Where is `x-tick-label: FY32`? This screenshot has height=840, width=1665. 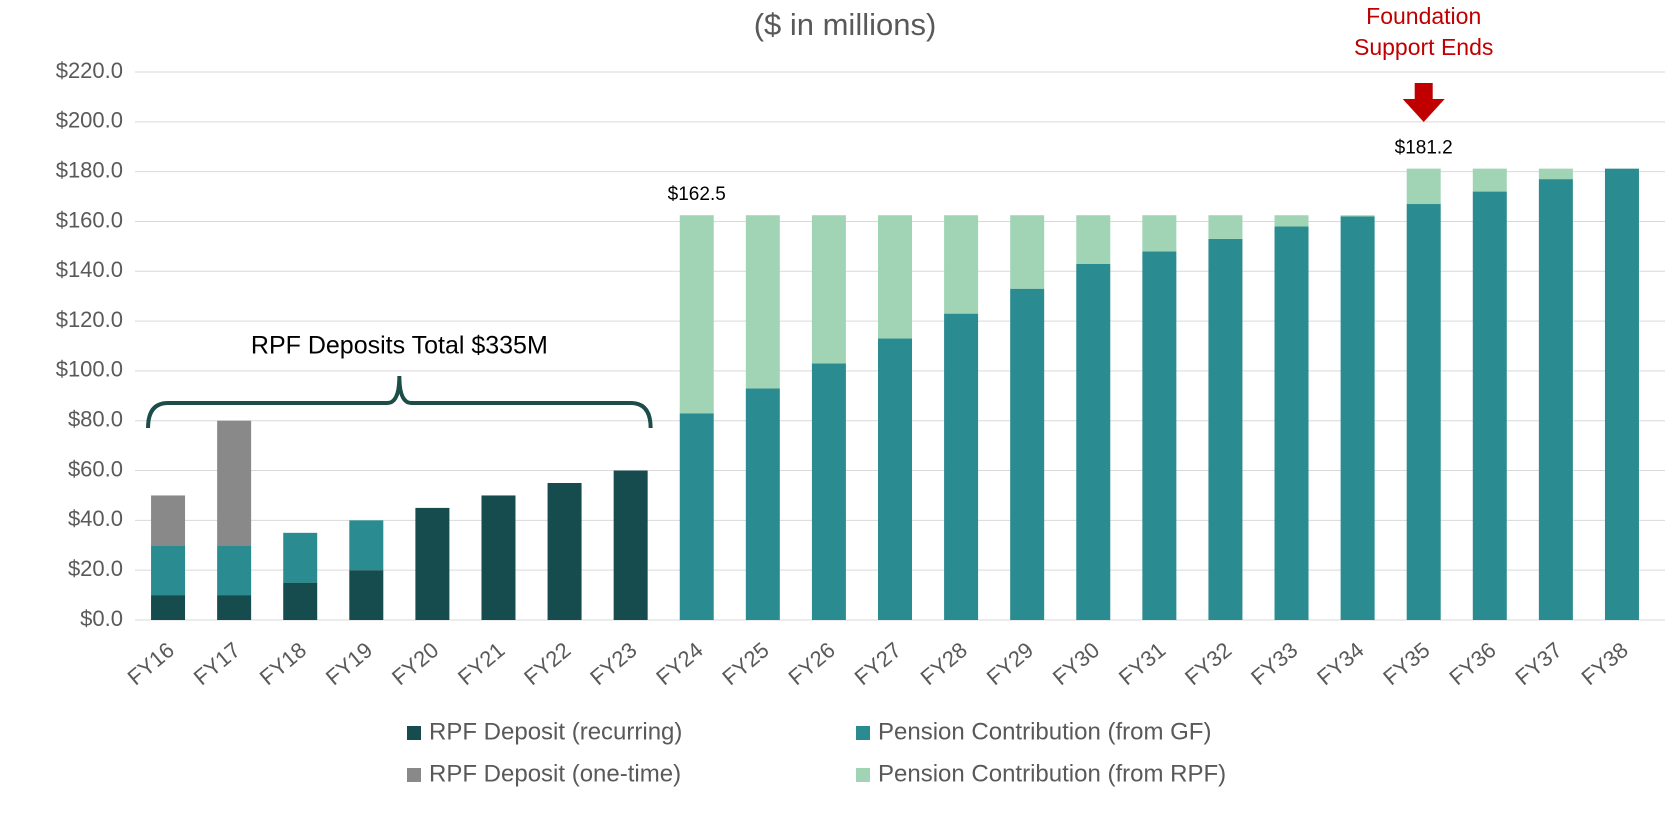 x-tick-label: FY32 is located at coordinates (1208, 663).